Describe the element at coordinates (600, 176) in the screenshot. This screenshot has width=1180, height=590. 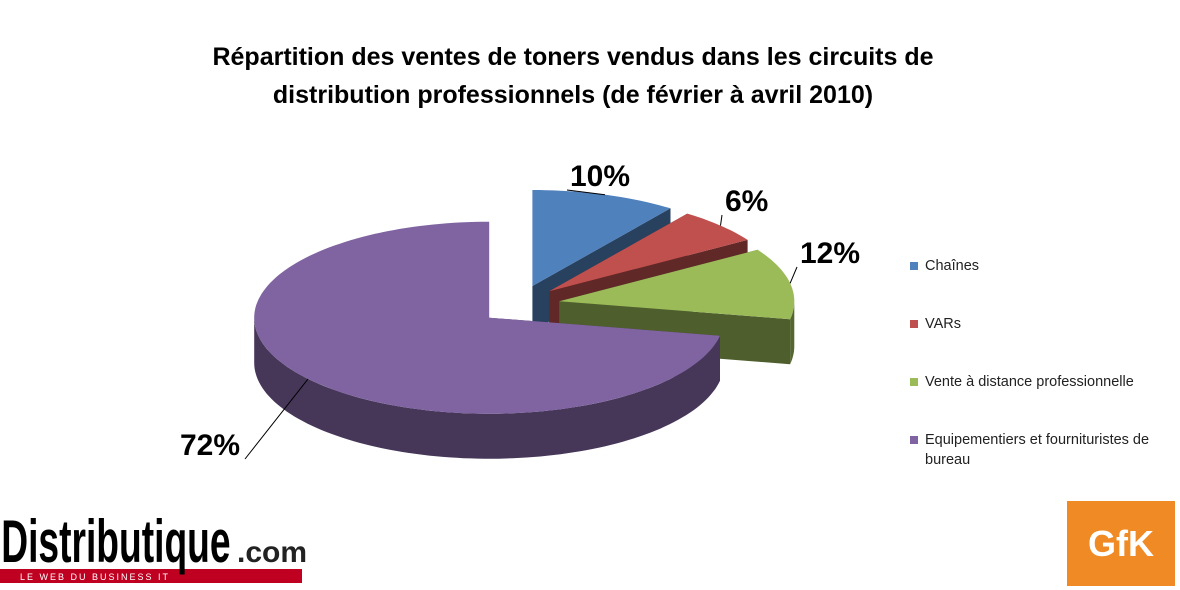
I see `value-label: 10%` at that location.